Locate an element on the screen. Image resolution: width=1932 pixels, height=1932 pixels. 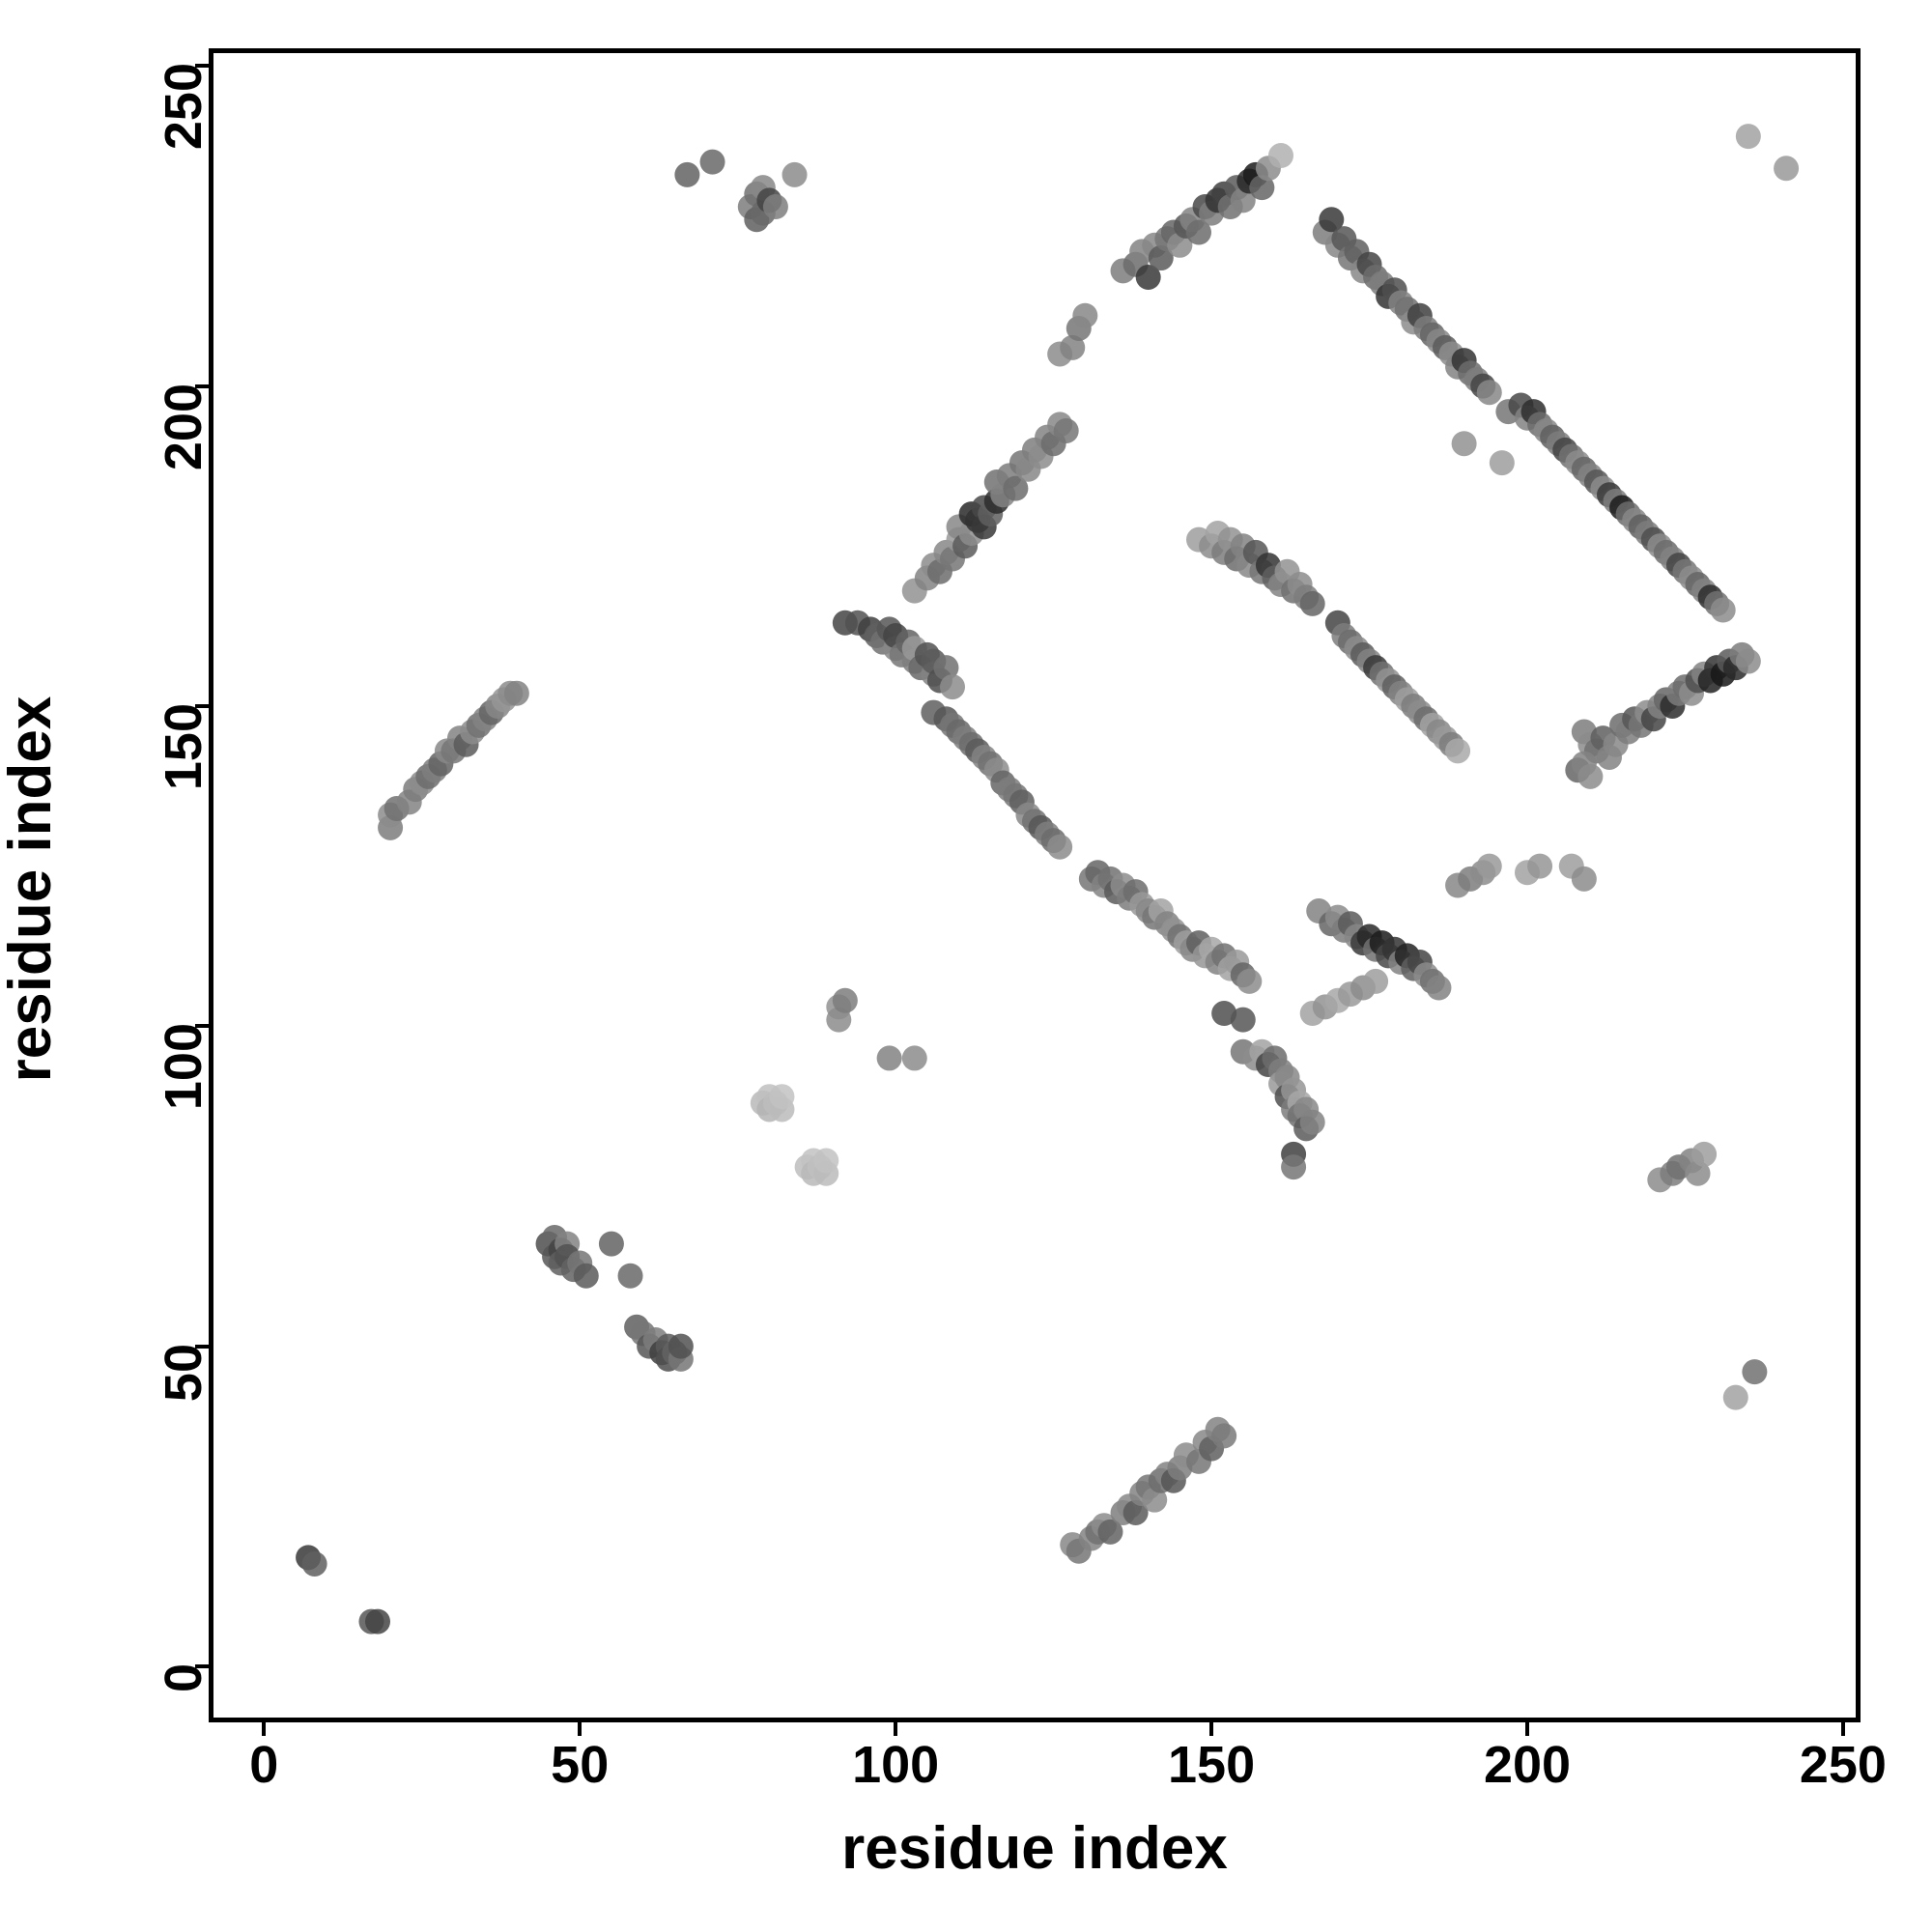
x-tick-label: 50 is located at coordinates (580, 1765).